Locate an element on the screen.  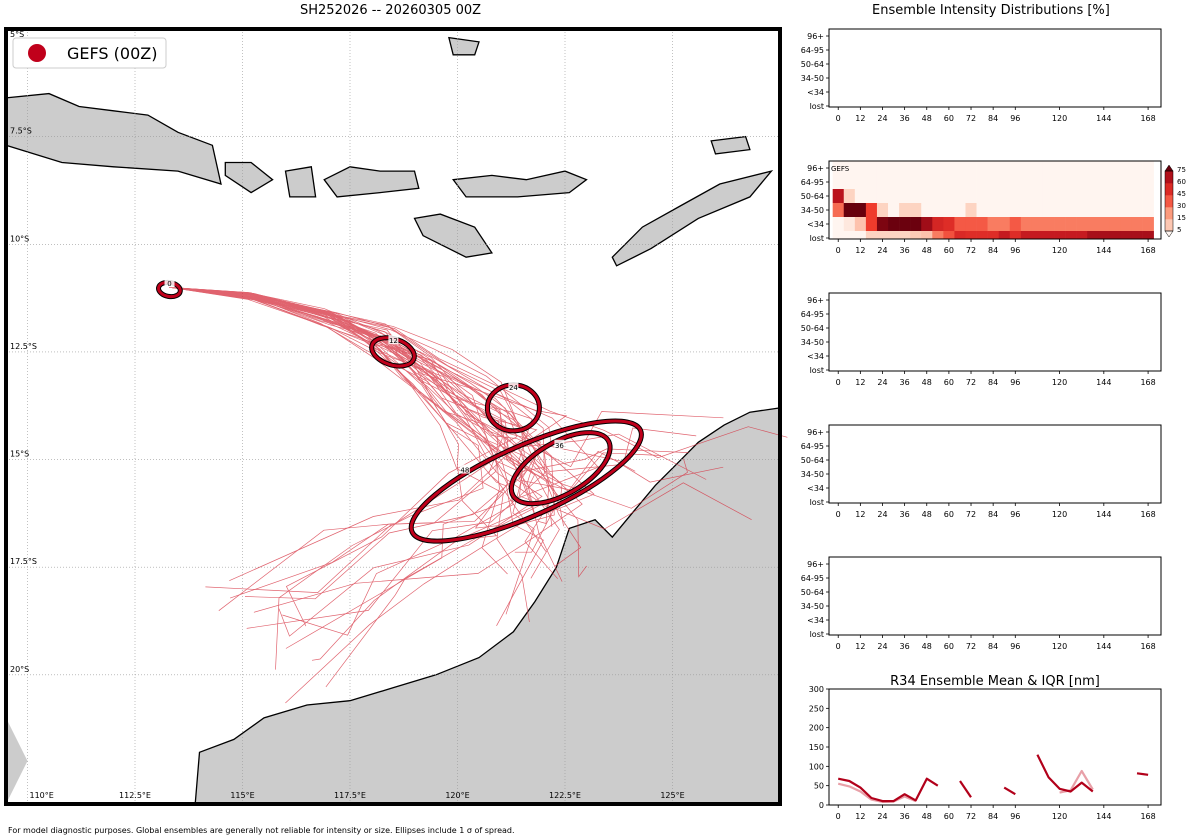
r34-x-tick-label: 144 is located at coordinates (1103, 816).